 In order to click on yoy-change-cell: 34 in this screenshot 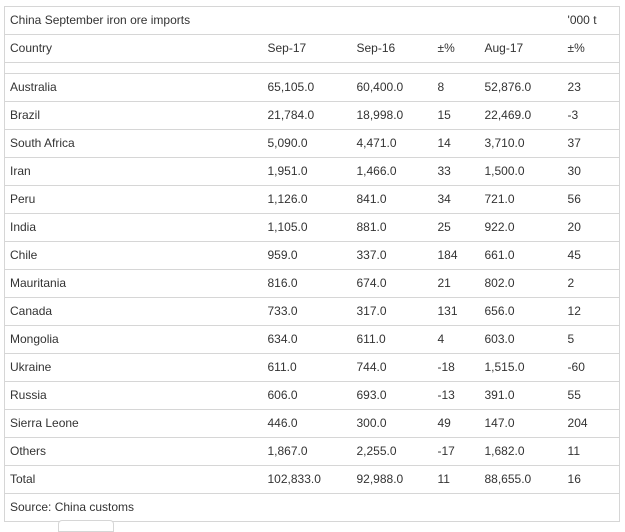, I will do `click(456, 199)`.